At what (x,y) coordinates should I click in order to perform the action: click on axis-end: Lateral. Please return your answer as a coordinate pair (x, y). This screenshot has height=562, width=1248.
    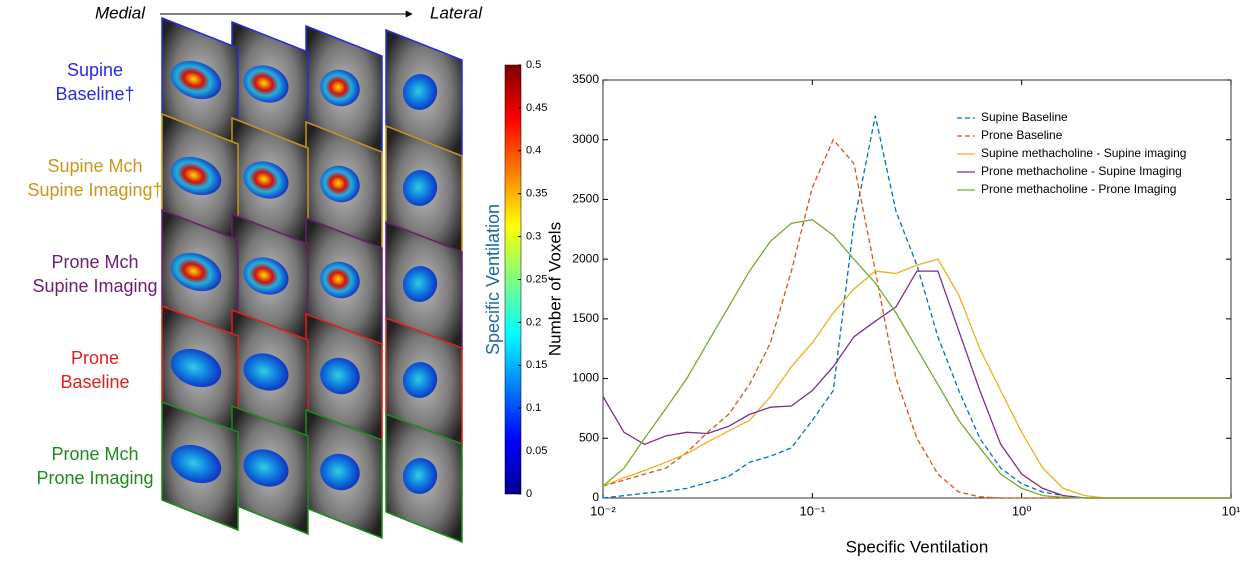
    Looking at the image, I should click on (456, 12).